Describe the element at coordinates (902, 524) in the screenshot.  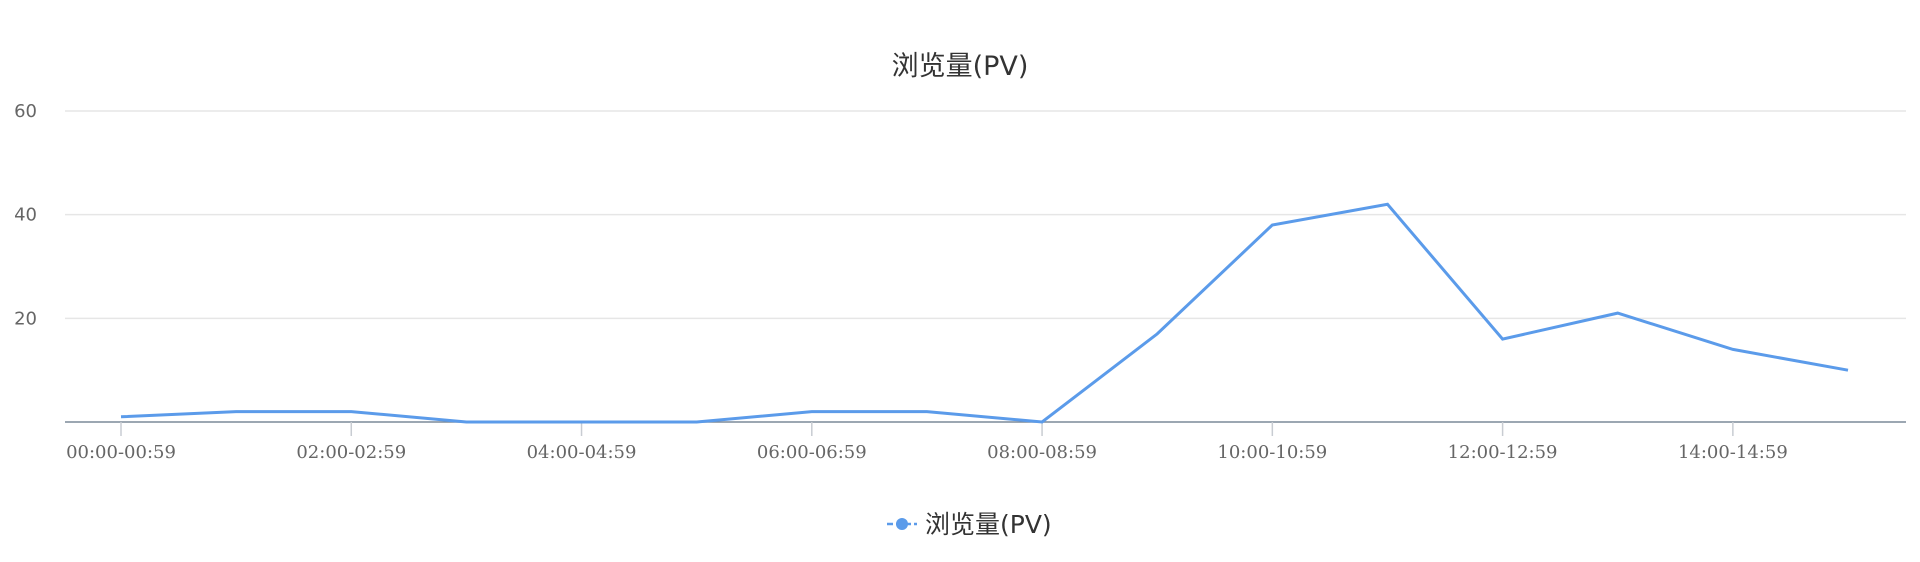
I see `legend-marker-icon` at that location.